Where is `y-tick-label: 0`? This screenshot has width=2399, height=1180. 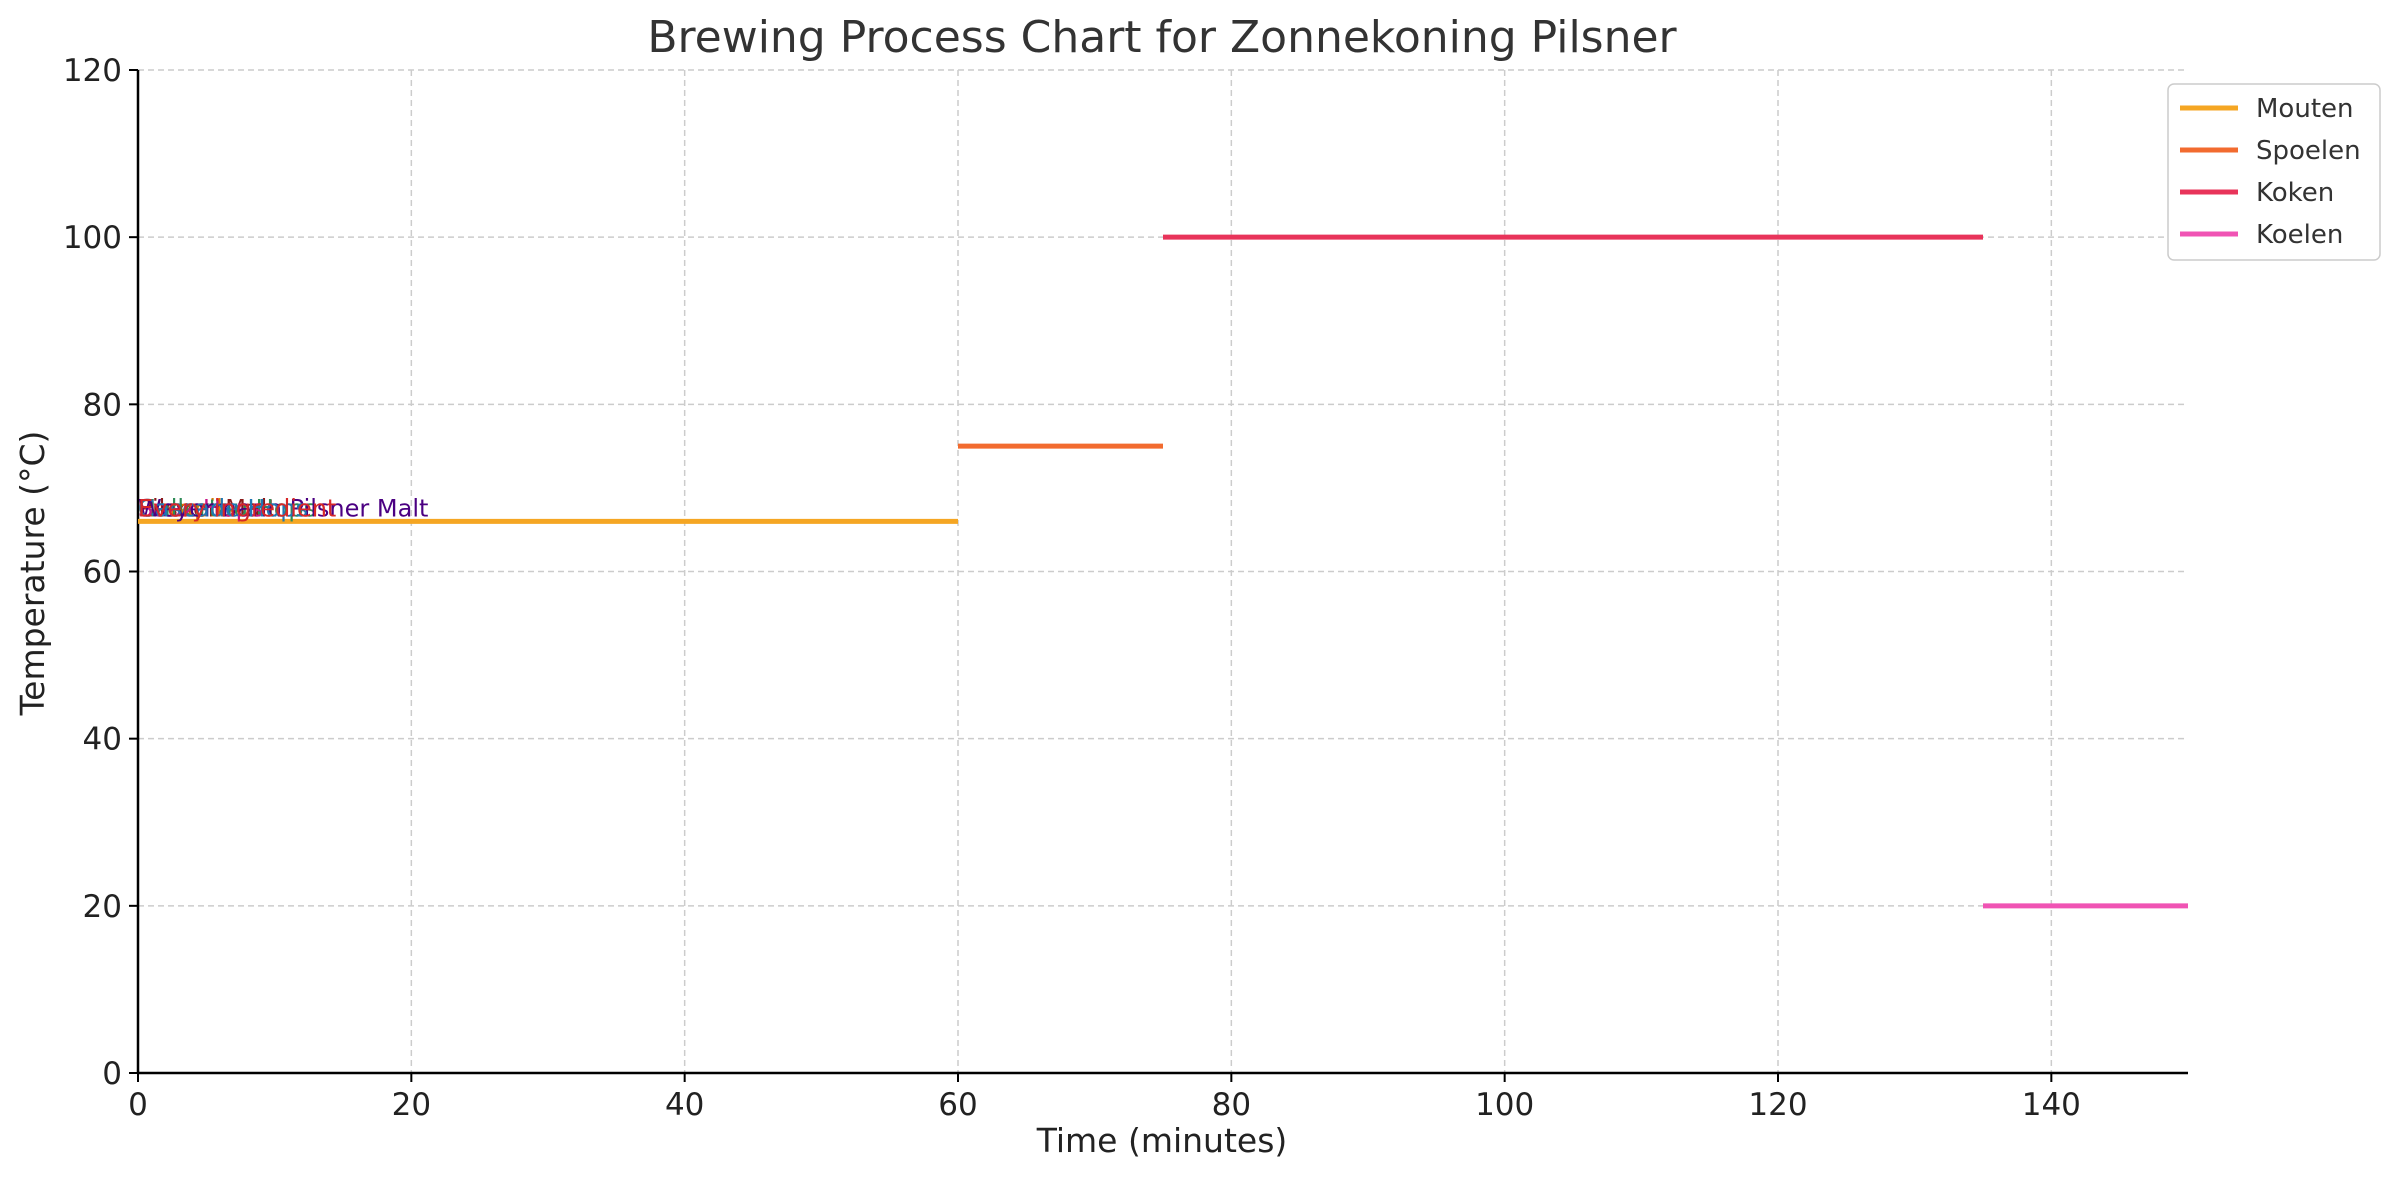 y-tick-label: 0 is located at coordinates (112, 1074).